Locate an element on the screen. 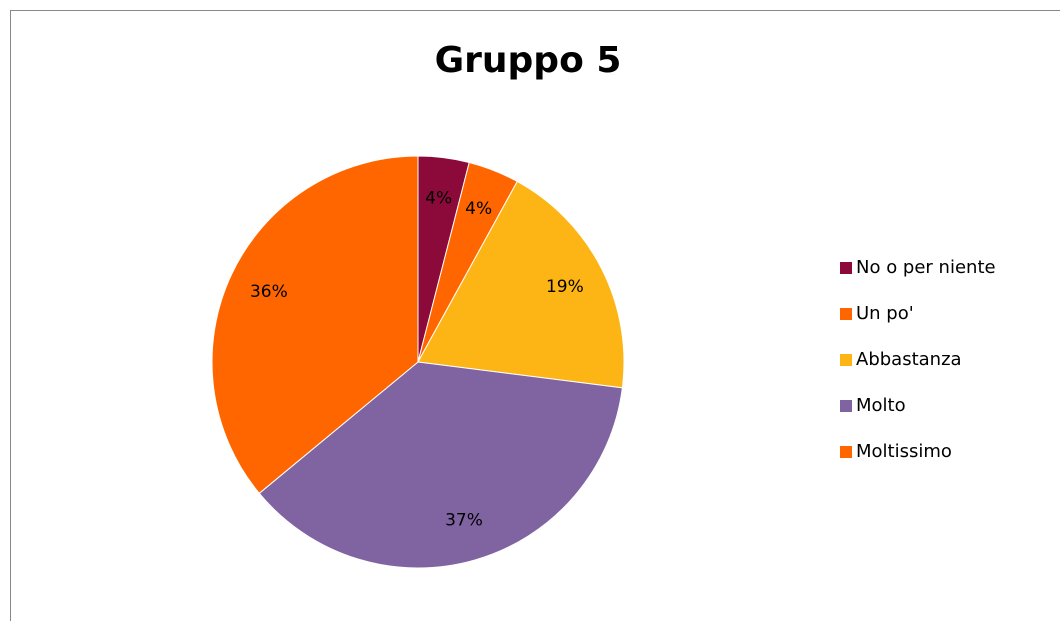  chart-title: Gruppo 5 is located at coordinates (528, 60).